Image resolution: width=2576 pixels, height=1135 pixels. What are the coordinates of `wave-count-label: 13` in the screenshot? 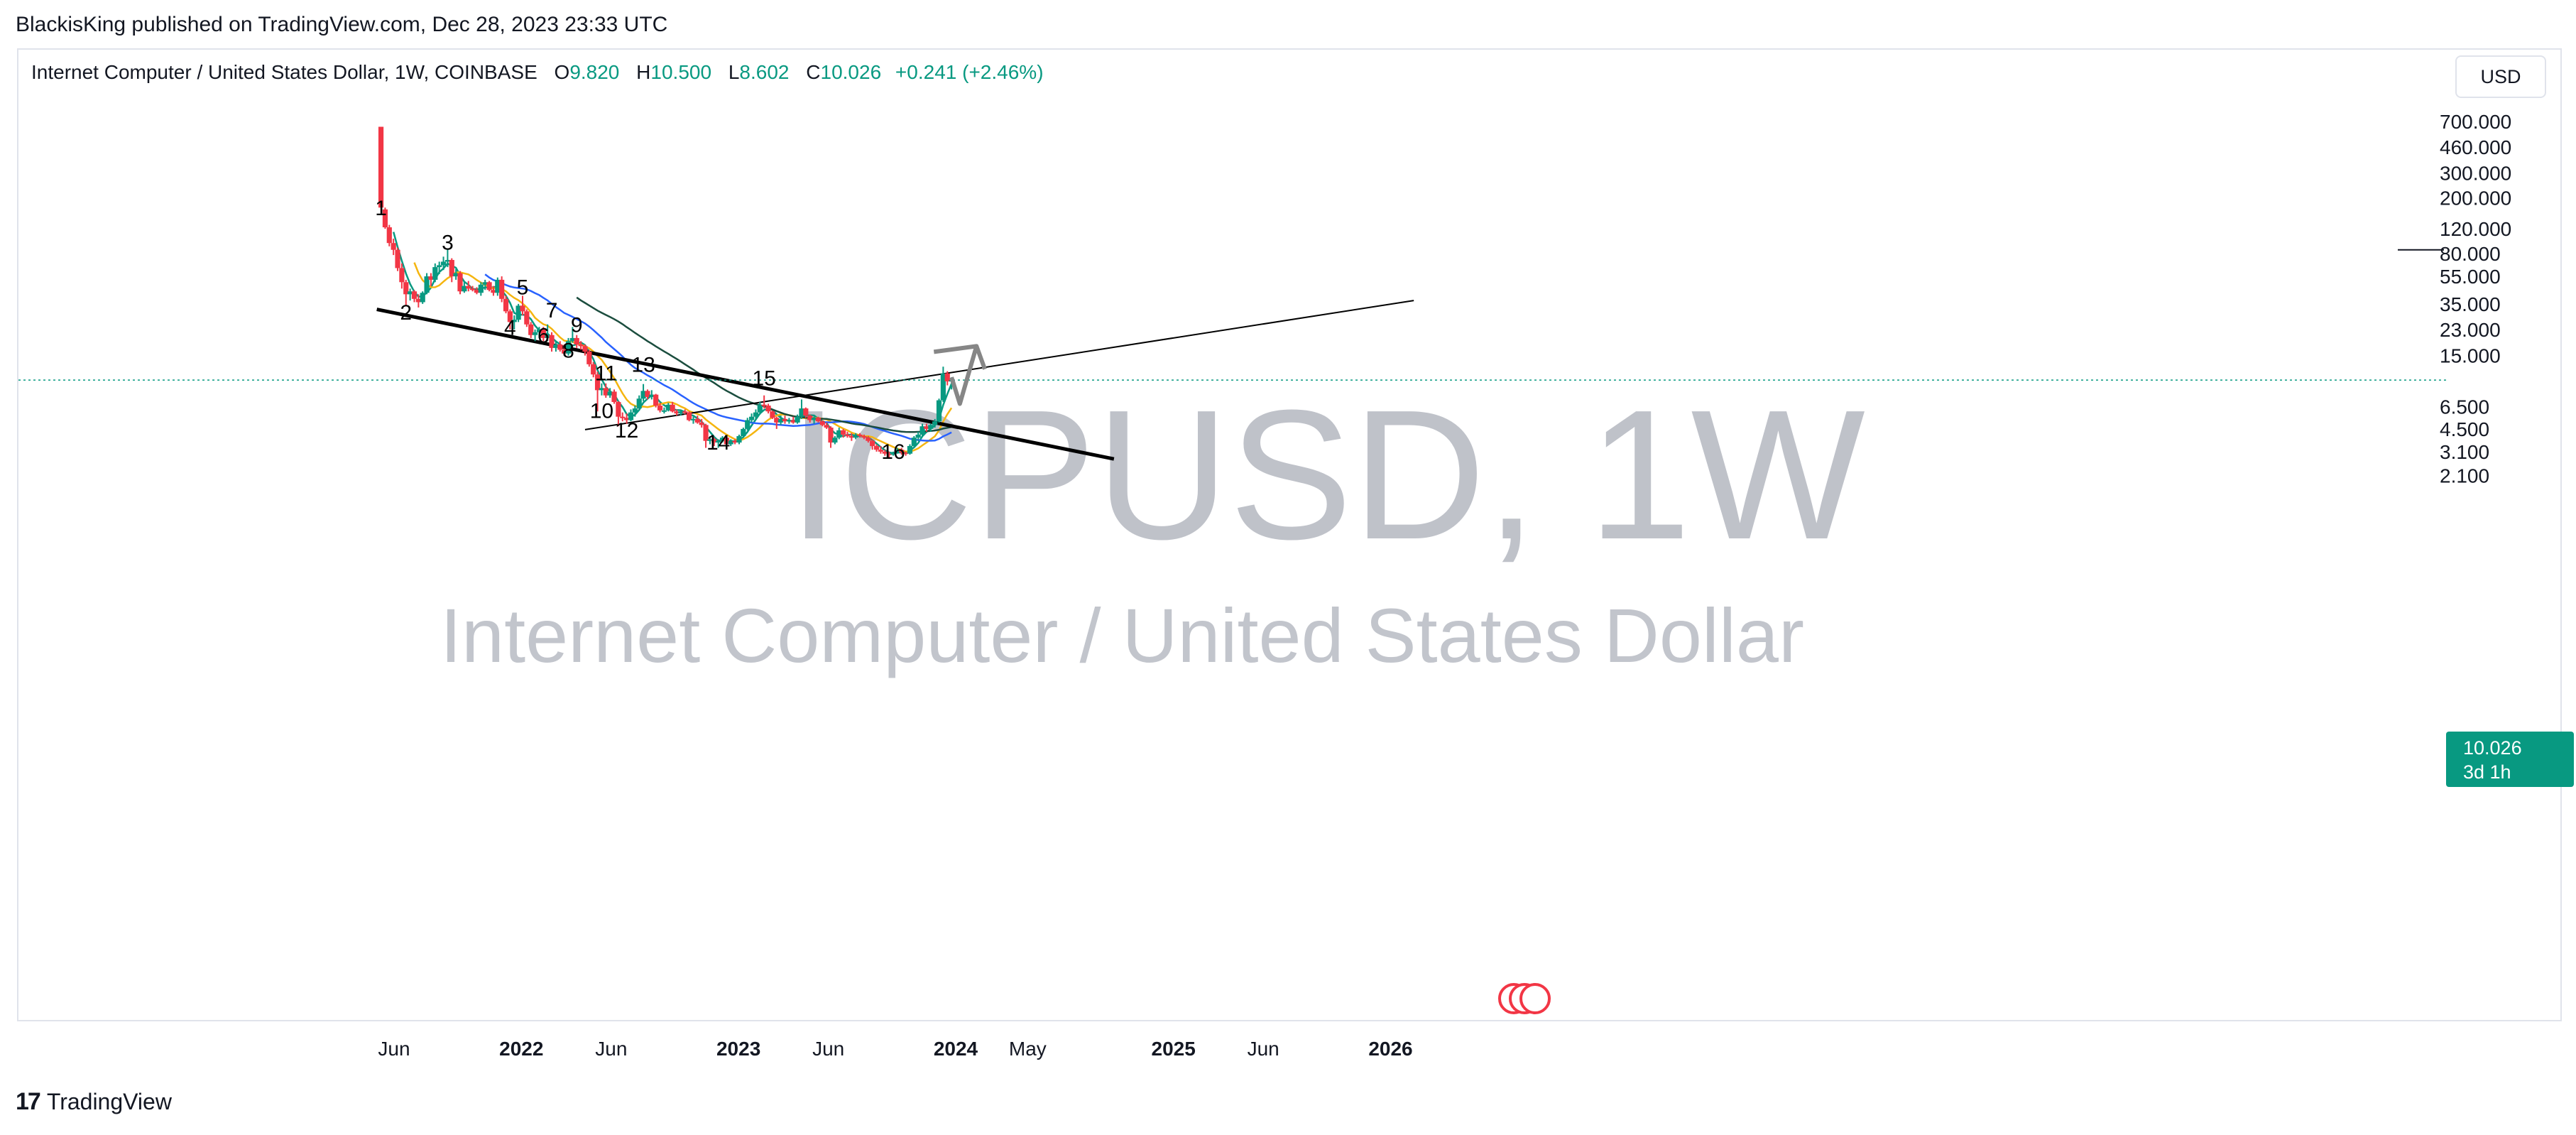 It's located at (643, 365).